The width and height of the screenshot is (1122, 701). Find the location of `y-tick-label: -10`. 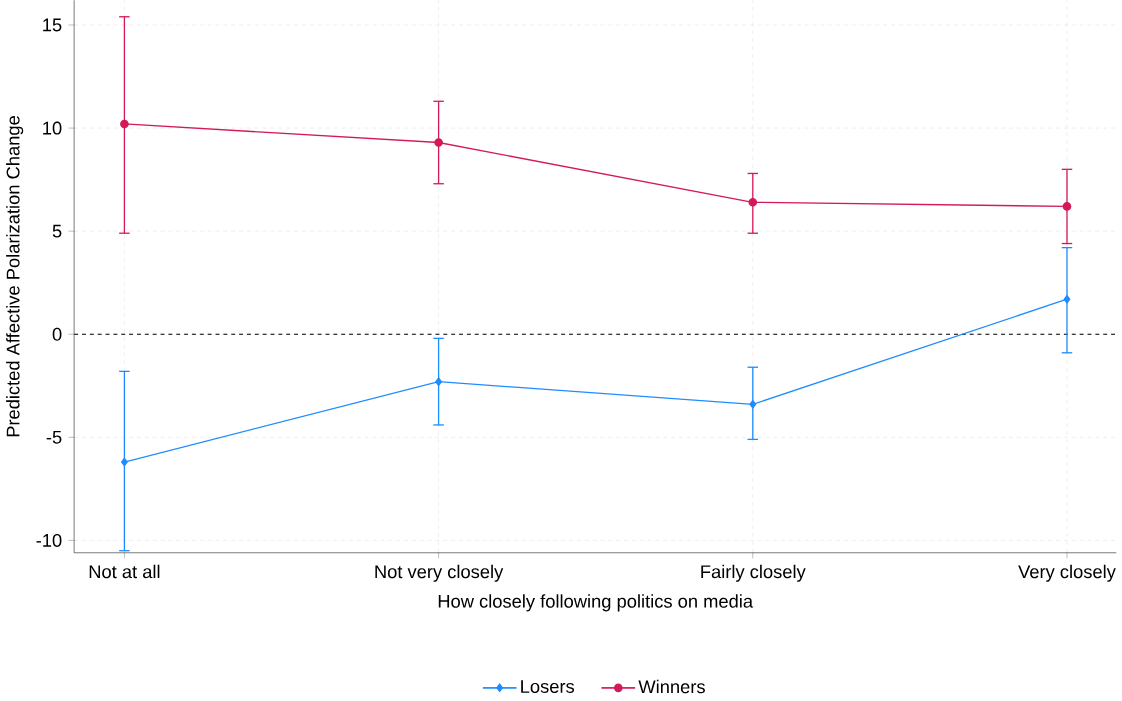

y-tick-label: -10 is located at coordinates (49, 540).